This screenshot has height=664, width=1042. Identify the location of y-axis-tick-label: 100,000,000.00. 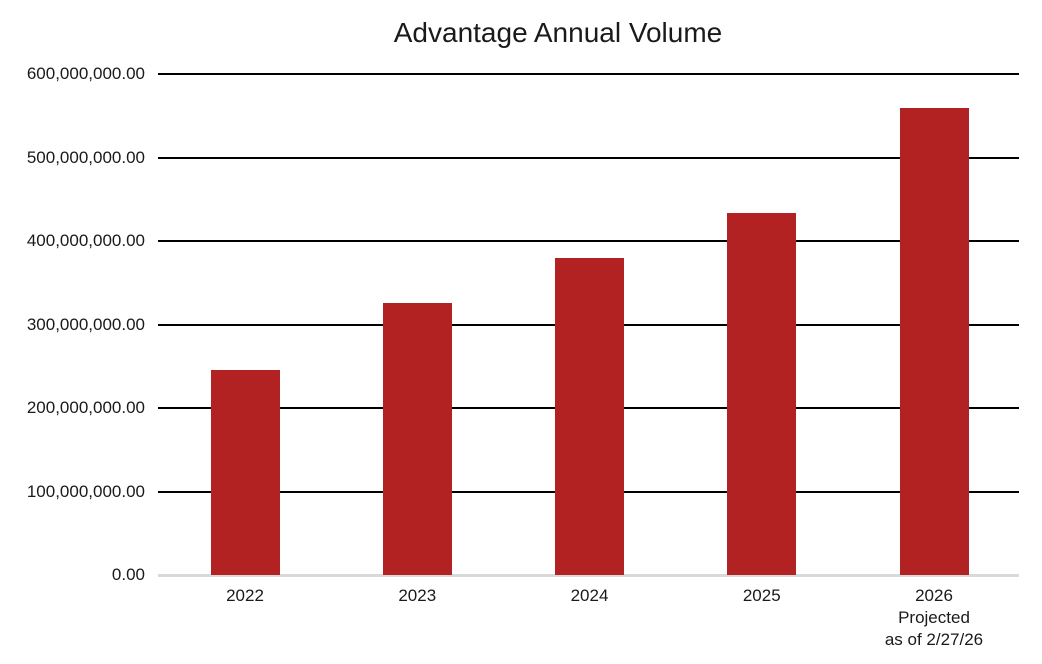
(85, 491).